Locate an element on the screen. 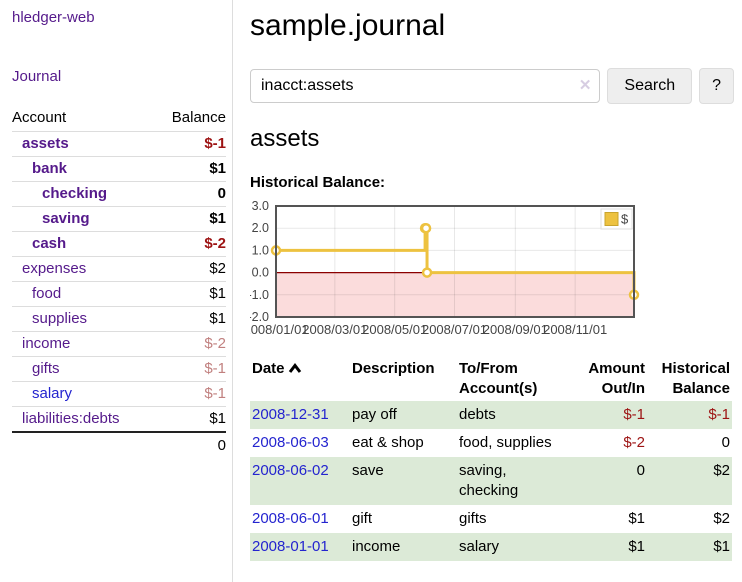  accounts-header-balance: Balance is located at coordinates (190, 119).